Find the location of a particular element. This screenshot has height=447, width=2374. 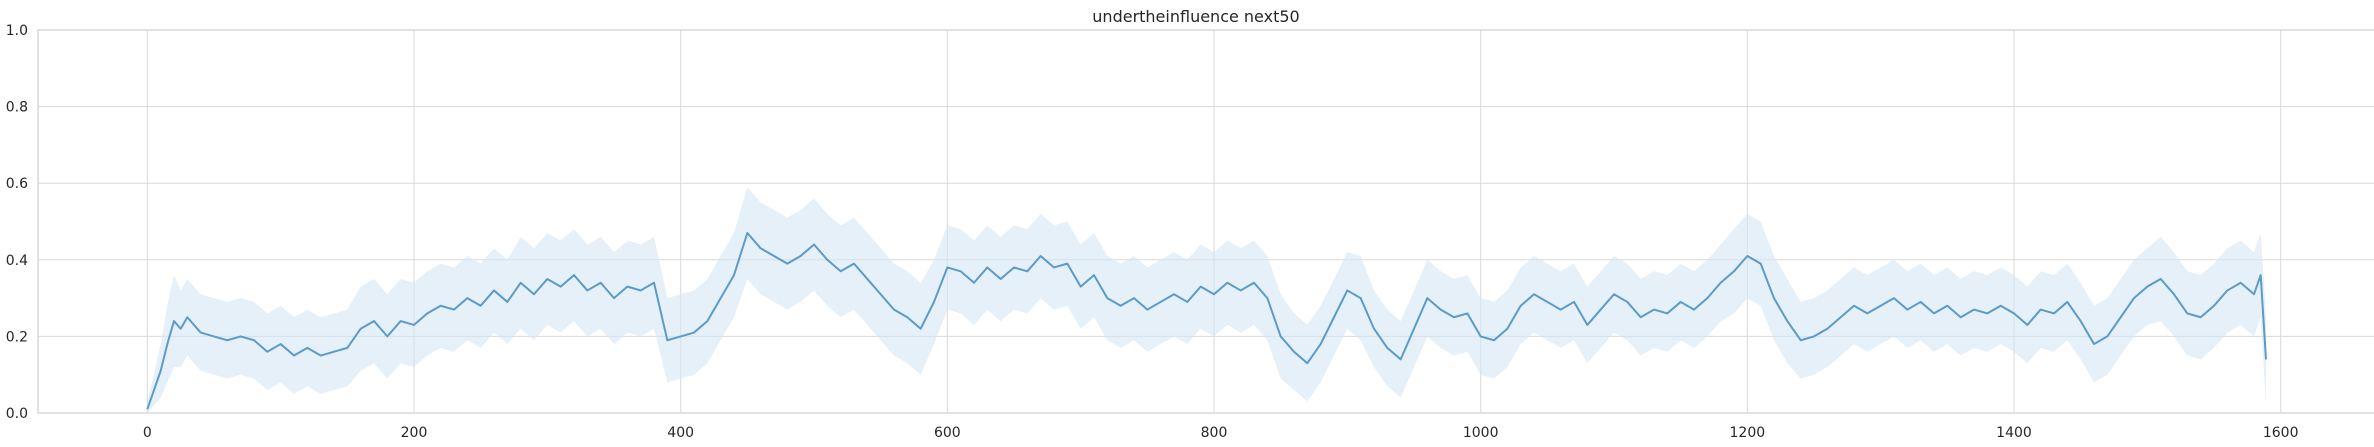

x-tick-label: 400 is located at coordinates (680, 433).